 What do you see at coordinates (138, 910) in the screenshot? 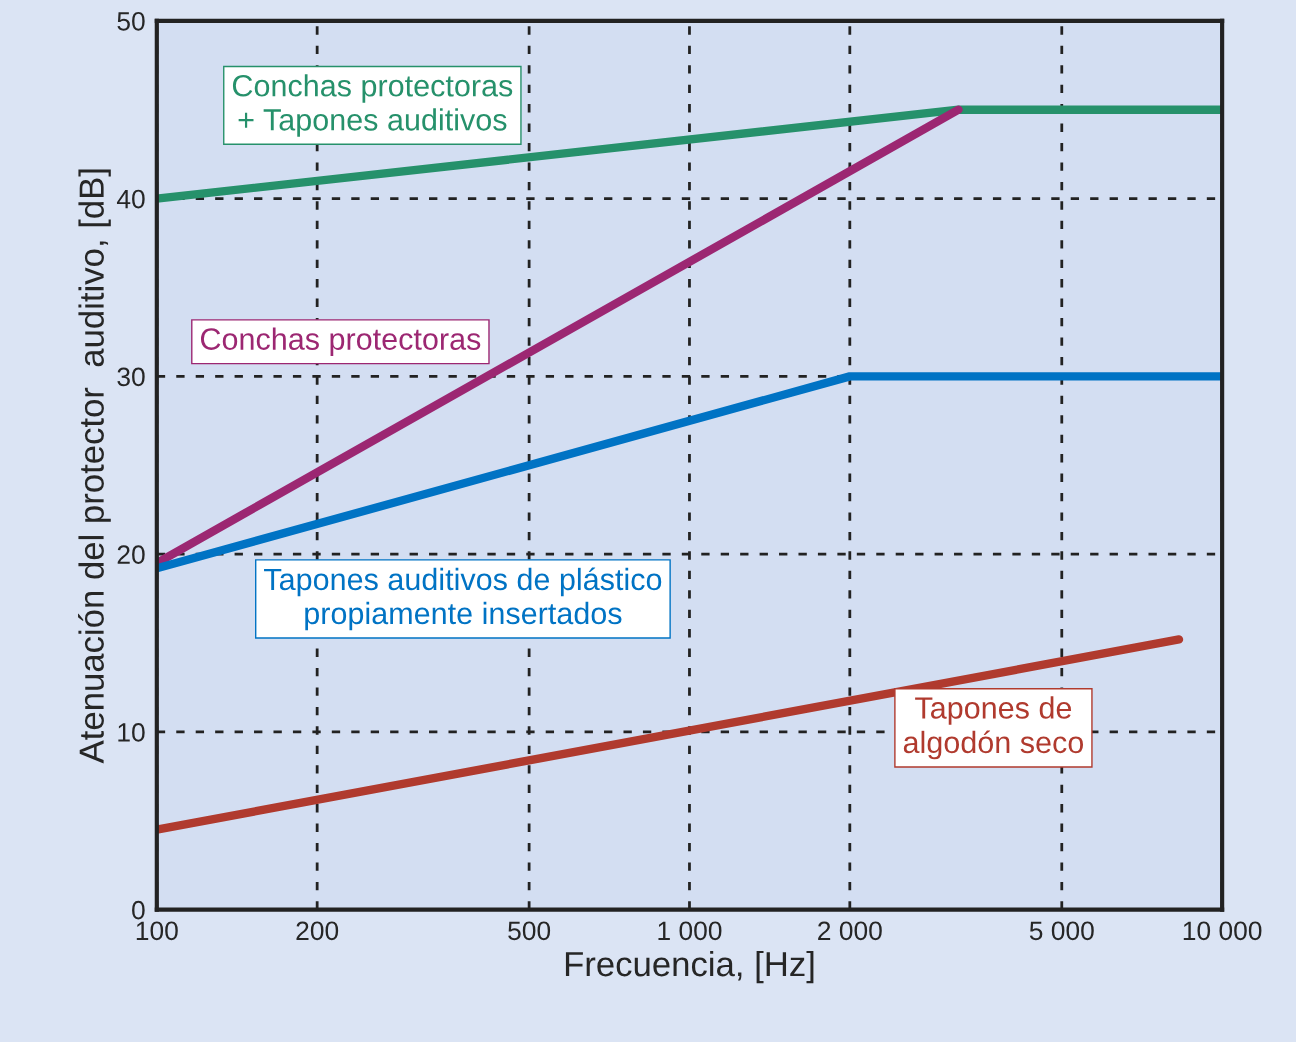
I see `y-tick-label: 0` at bounding box center [138, 910].